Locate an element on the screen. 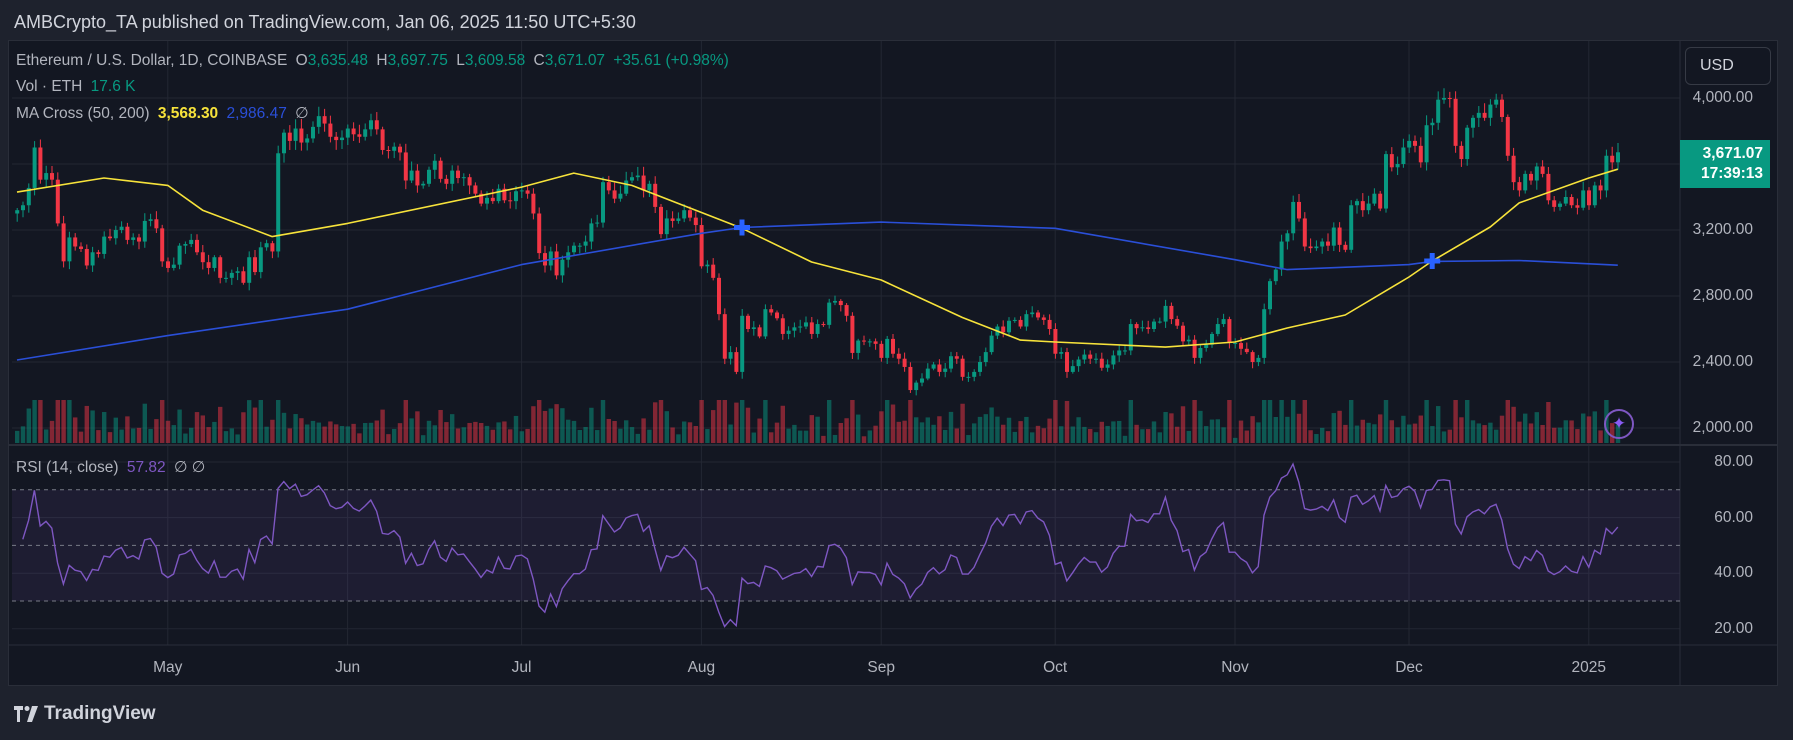 Image resolution: width=1793 pixels, height=740 pixels. volume-label: Vol · ETH is located at coordinates (49, 86).